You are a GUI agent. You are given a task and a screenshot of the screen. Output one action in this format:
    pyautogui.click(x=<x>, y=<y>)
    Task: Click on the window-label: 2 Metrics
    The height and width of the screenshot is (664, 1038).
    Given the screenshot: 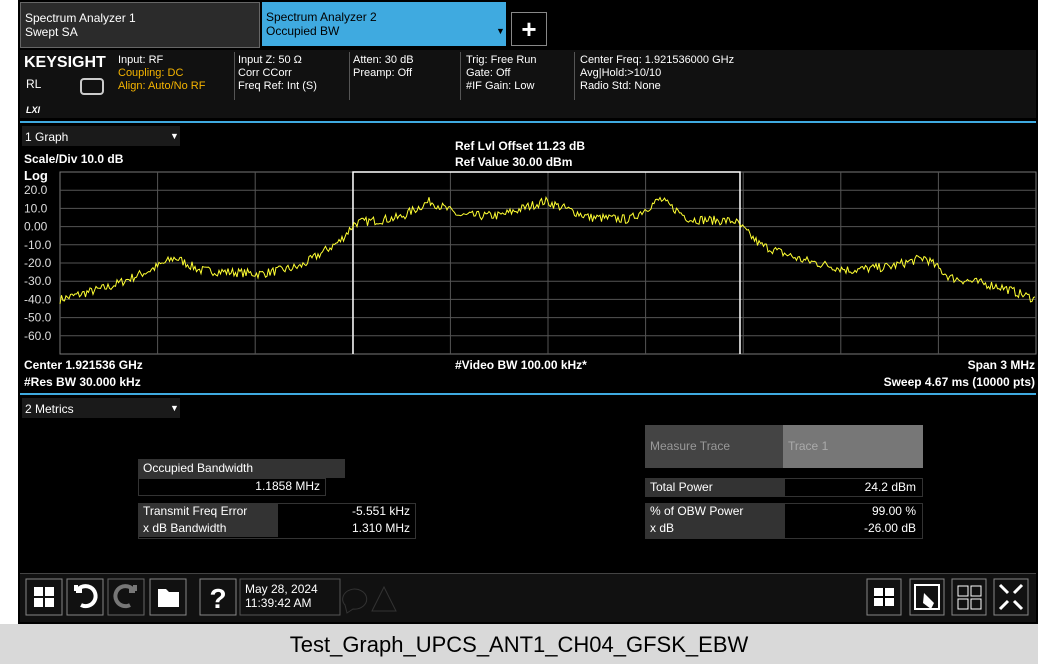 What is the action you would take?
    pyautogui.click(x=49, y=409)
    